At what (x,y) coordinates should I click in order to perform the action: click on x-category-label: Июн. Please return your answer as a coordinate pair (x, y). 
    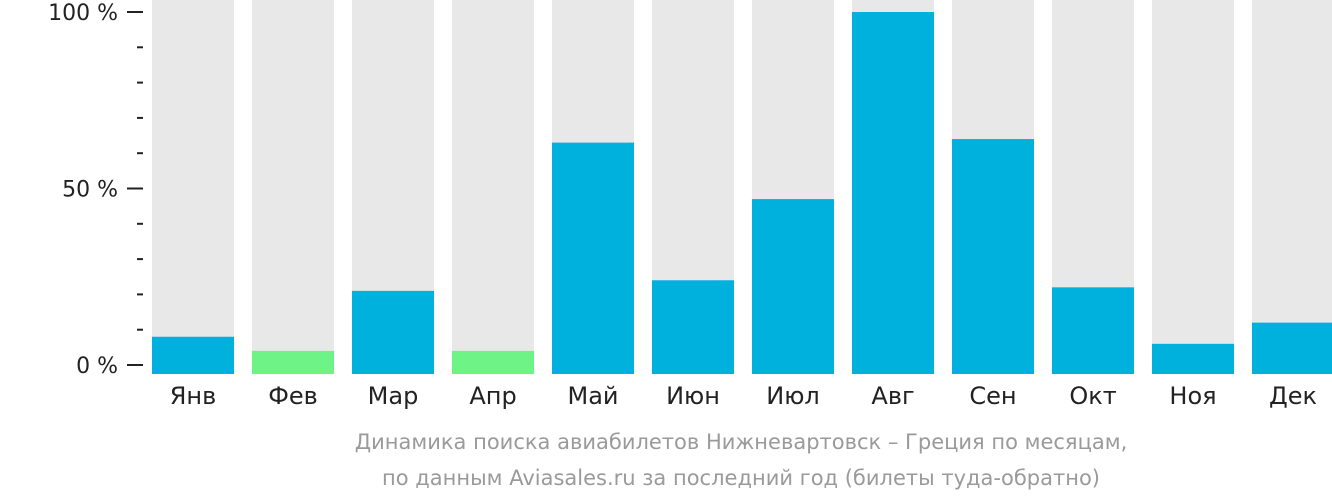
    Looking at the image, I should click on (693, 396).